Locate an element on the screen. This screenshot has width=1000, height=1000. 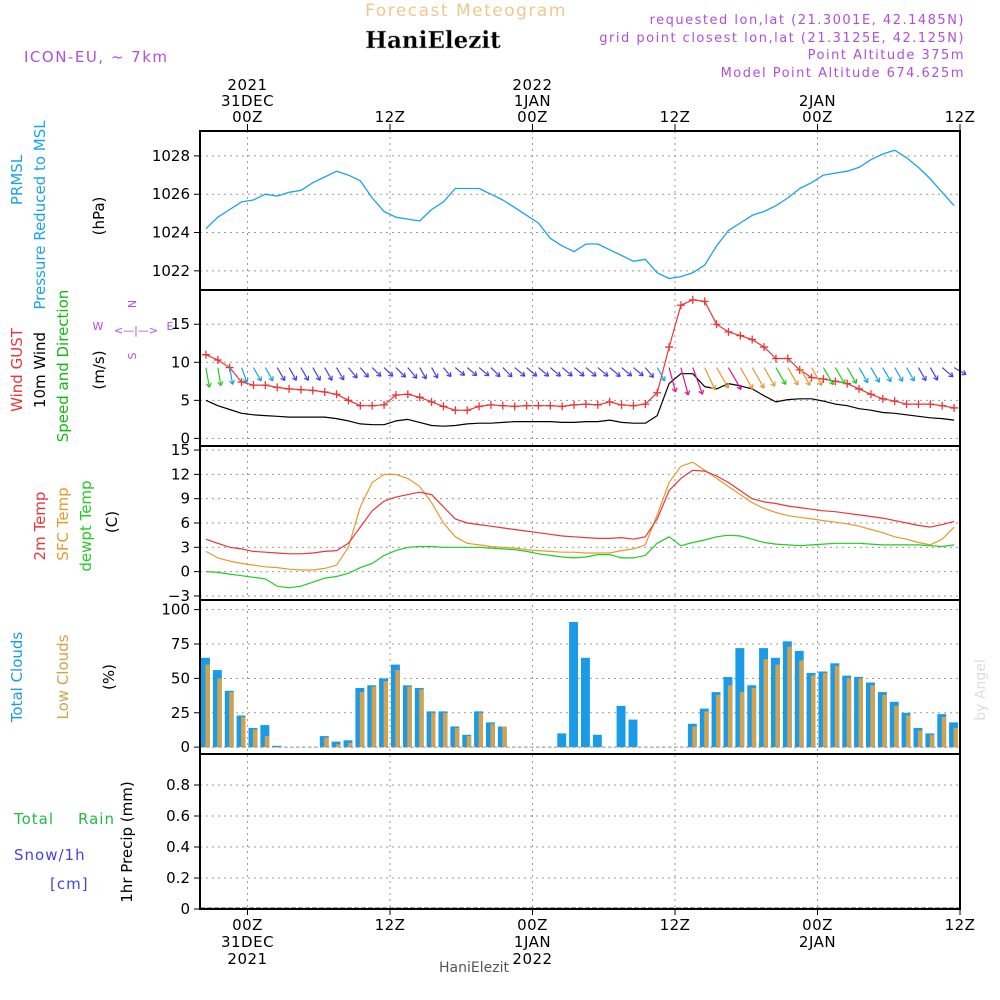
wind-direction-label: Speed and Direction is located at coordinates (63, 366).